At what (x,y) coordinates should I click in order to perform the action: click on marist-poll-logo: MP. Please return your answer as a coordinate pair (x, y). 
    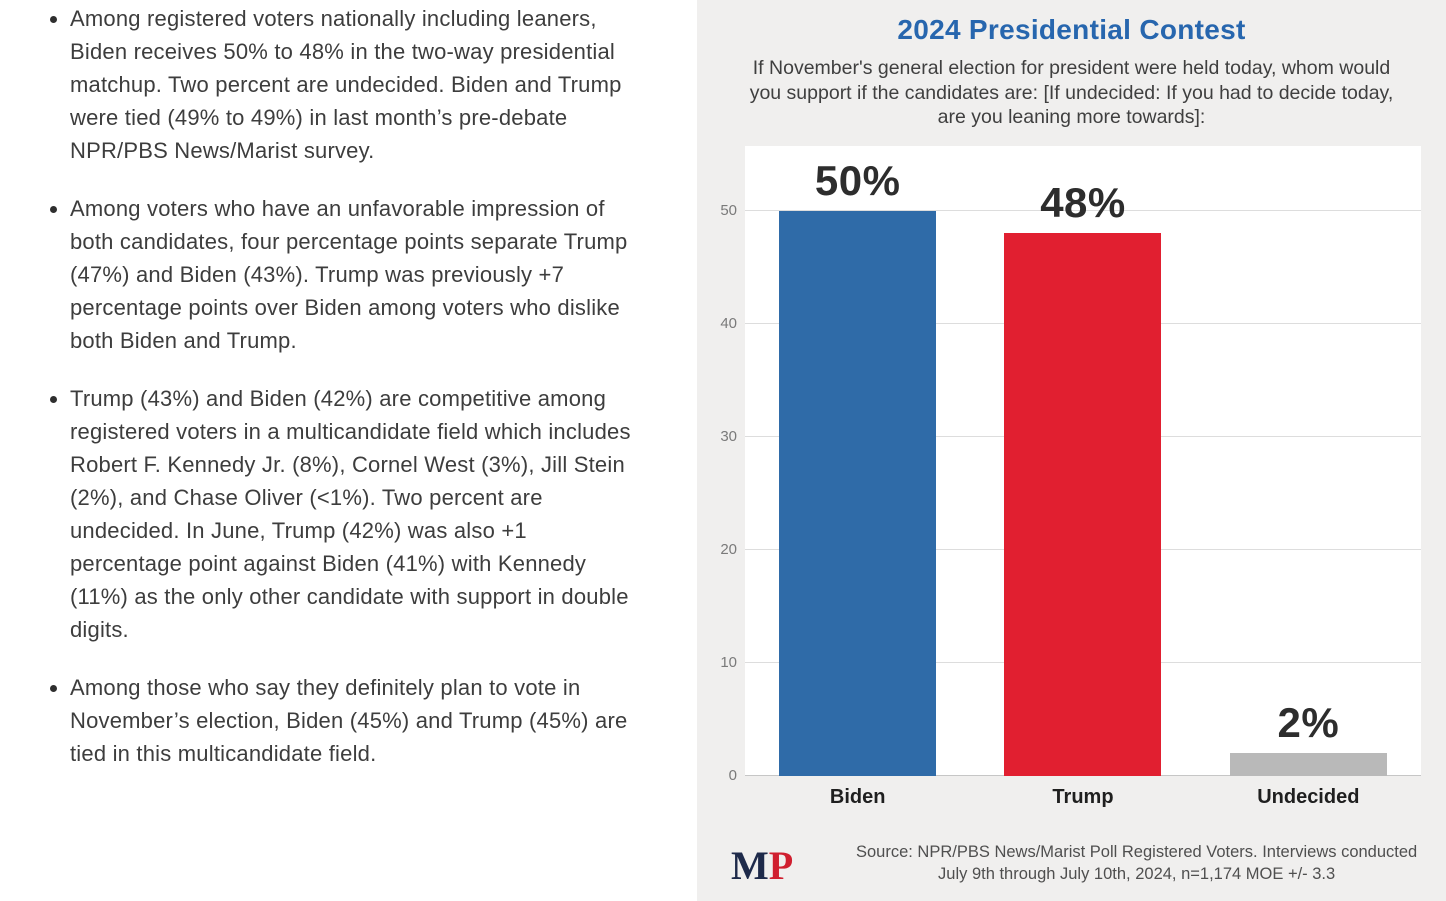
    Looking at the image, I should click on (762, 866).